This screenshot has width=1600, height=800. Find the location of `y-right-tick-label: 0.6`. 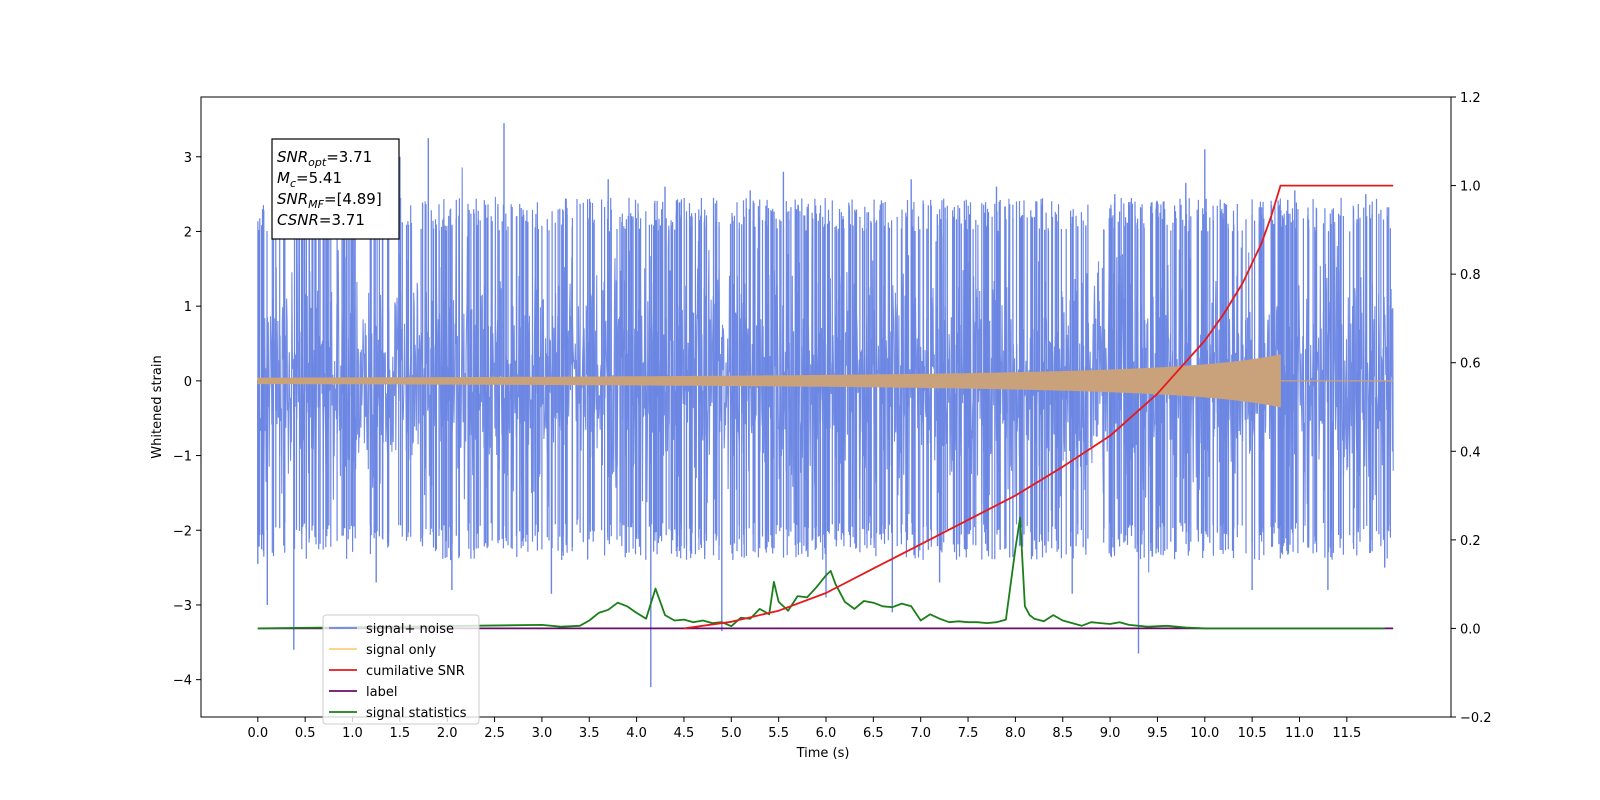

y-right-tick-label: 0.6 is located at coordinates (1470, 364).